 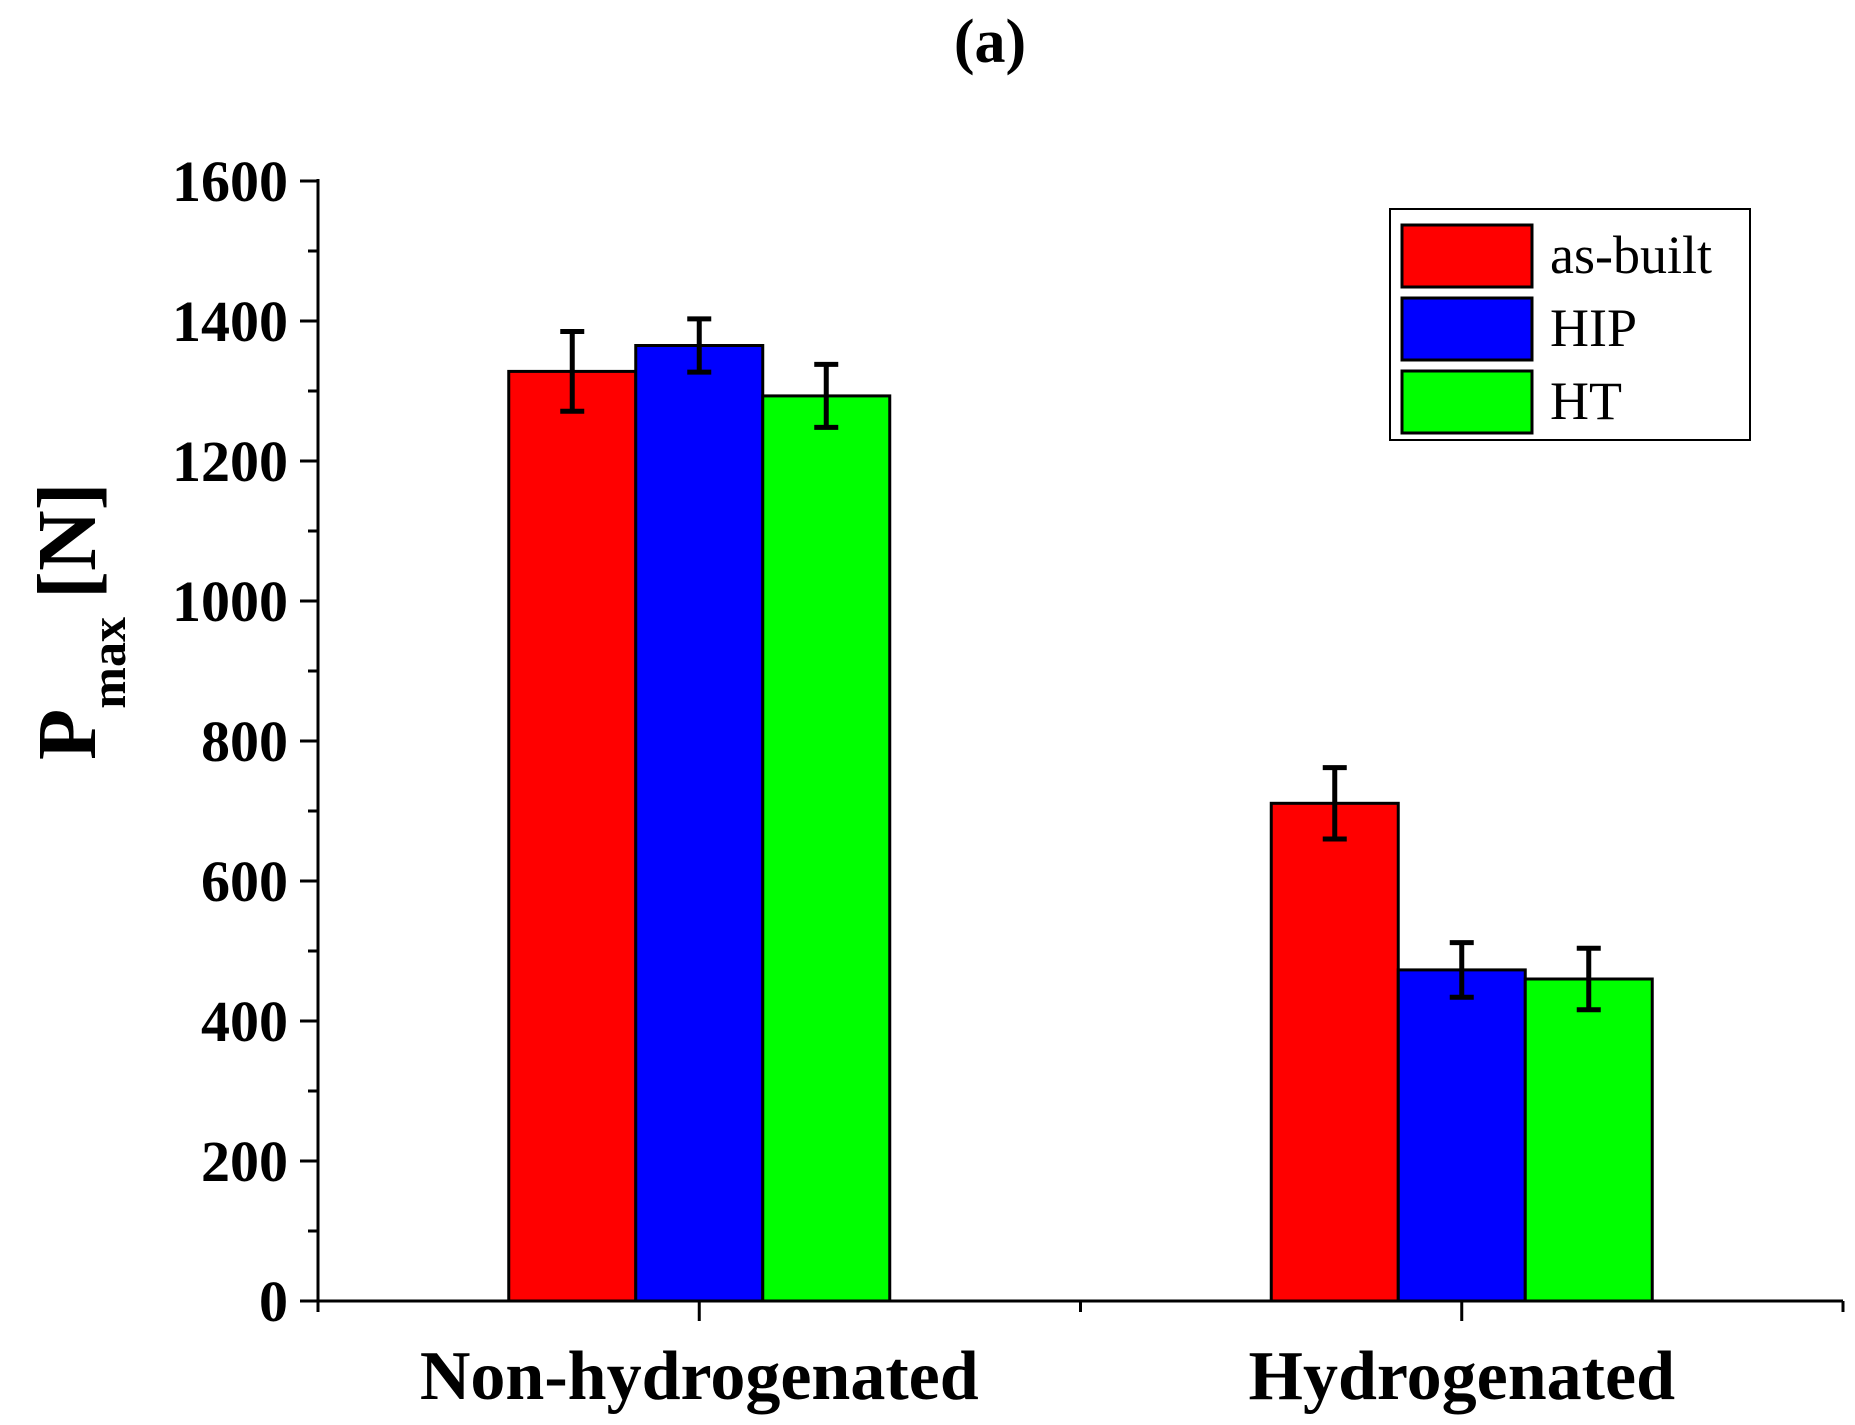 What do you see at coordinates (1462, 1376) in the screenshot?
I see `x-tick-label: Hydrogenated` at bounding box center [1462, 1376].